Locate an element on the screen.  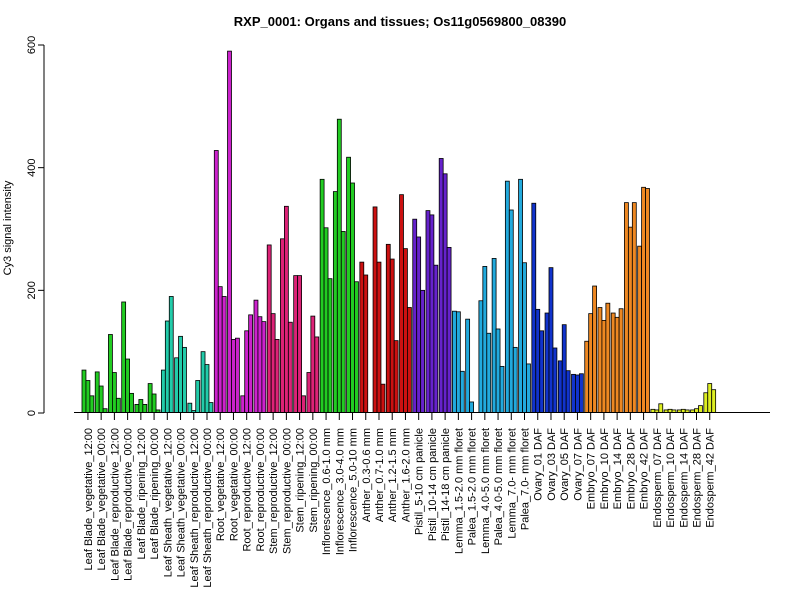
y-tick-label: 200 is located at coordinates (32, 290).